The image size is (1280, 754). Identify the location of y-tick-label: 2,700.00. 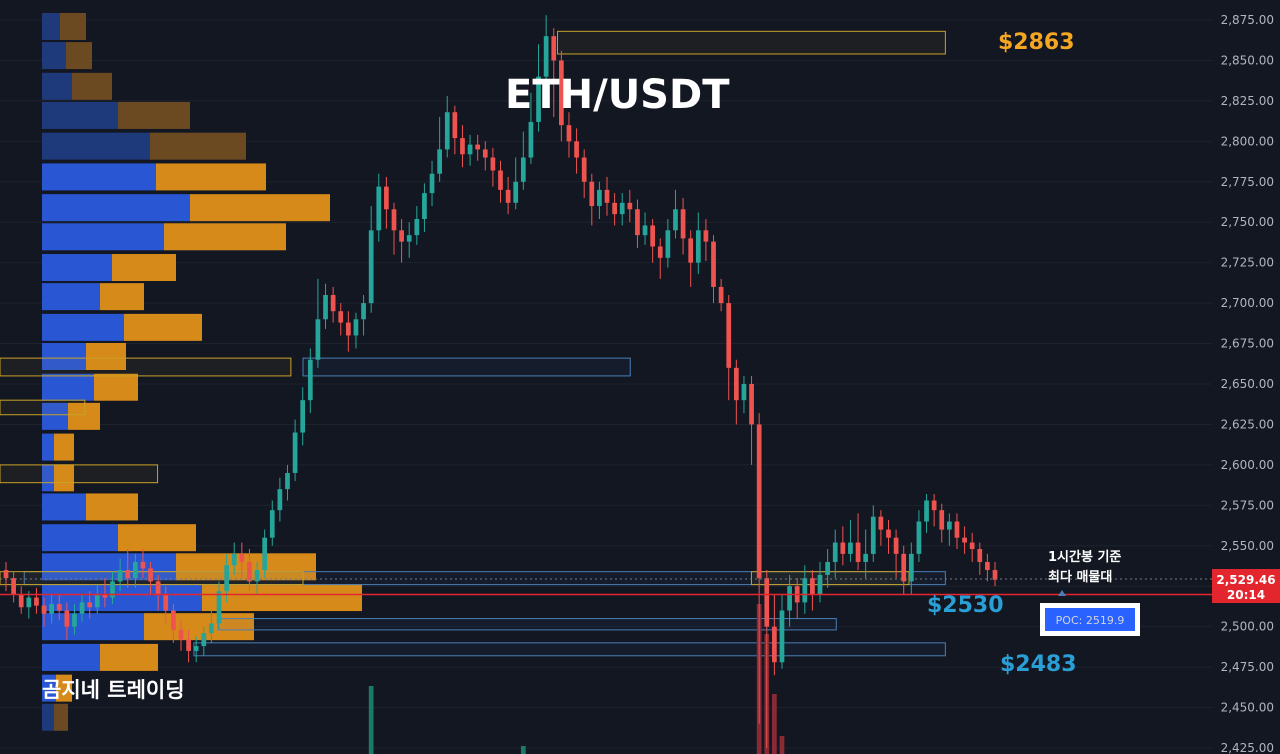
(1247, 303).